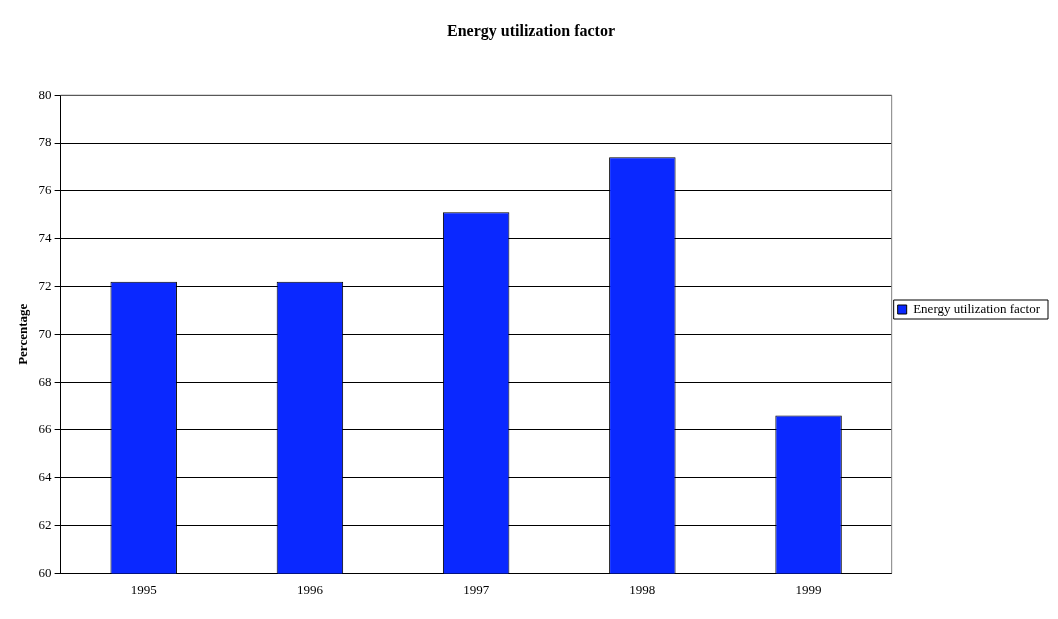 This screenshot has height=619, width=1058. I want to click on y-tick-label: 72, so click(45, 285).